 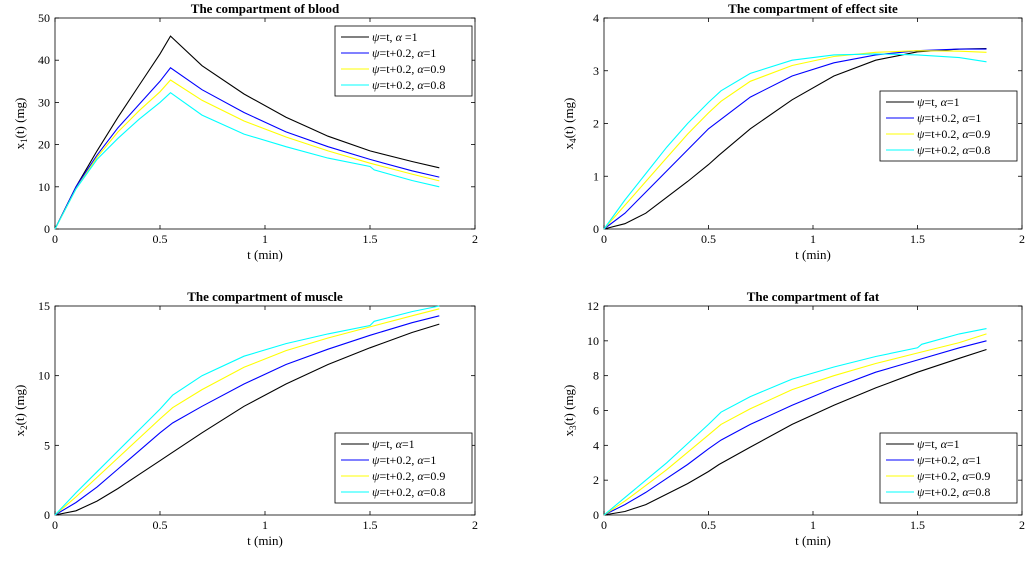 What do you see at coordinates (44, 145) in the screenshot?
I see `y-tick-label: 20` at bounding box center [44, 145].